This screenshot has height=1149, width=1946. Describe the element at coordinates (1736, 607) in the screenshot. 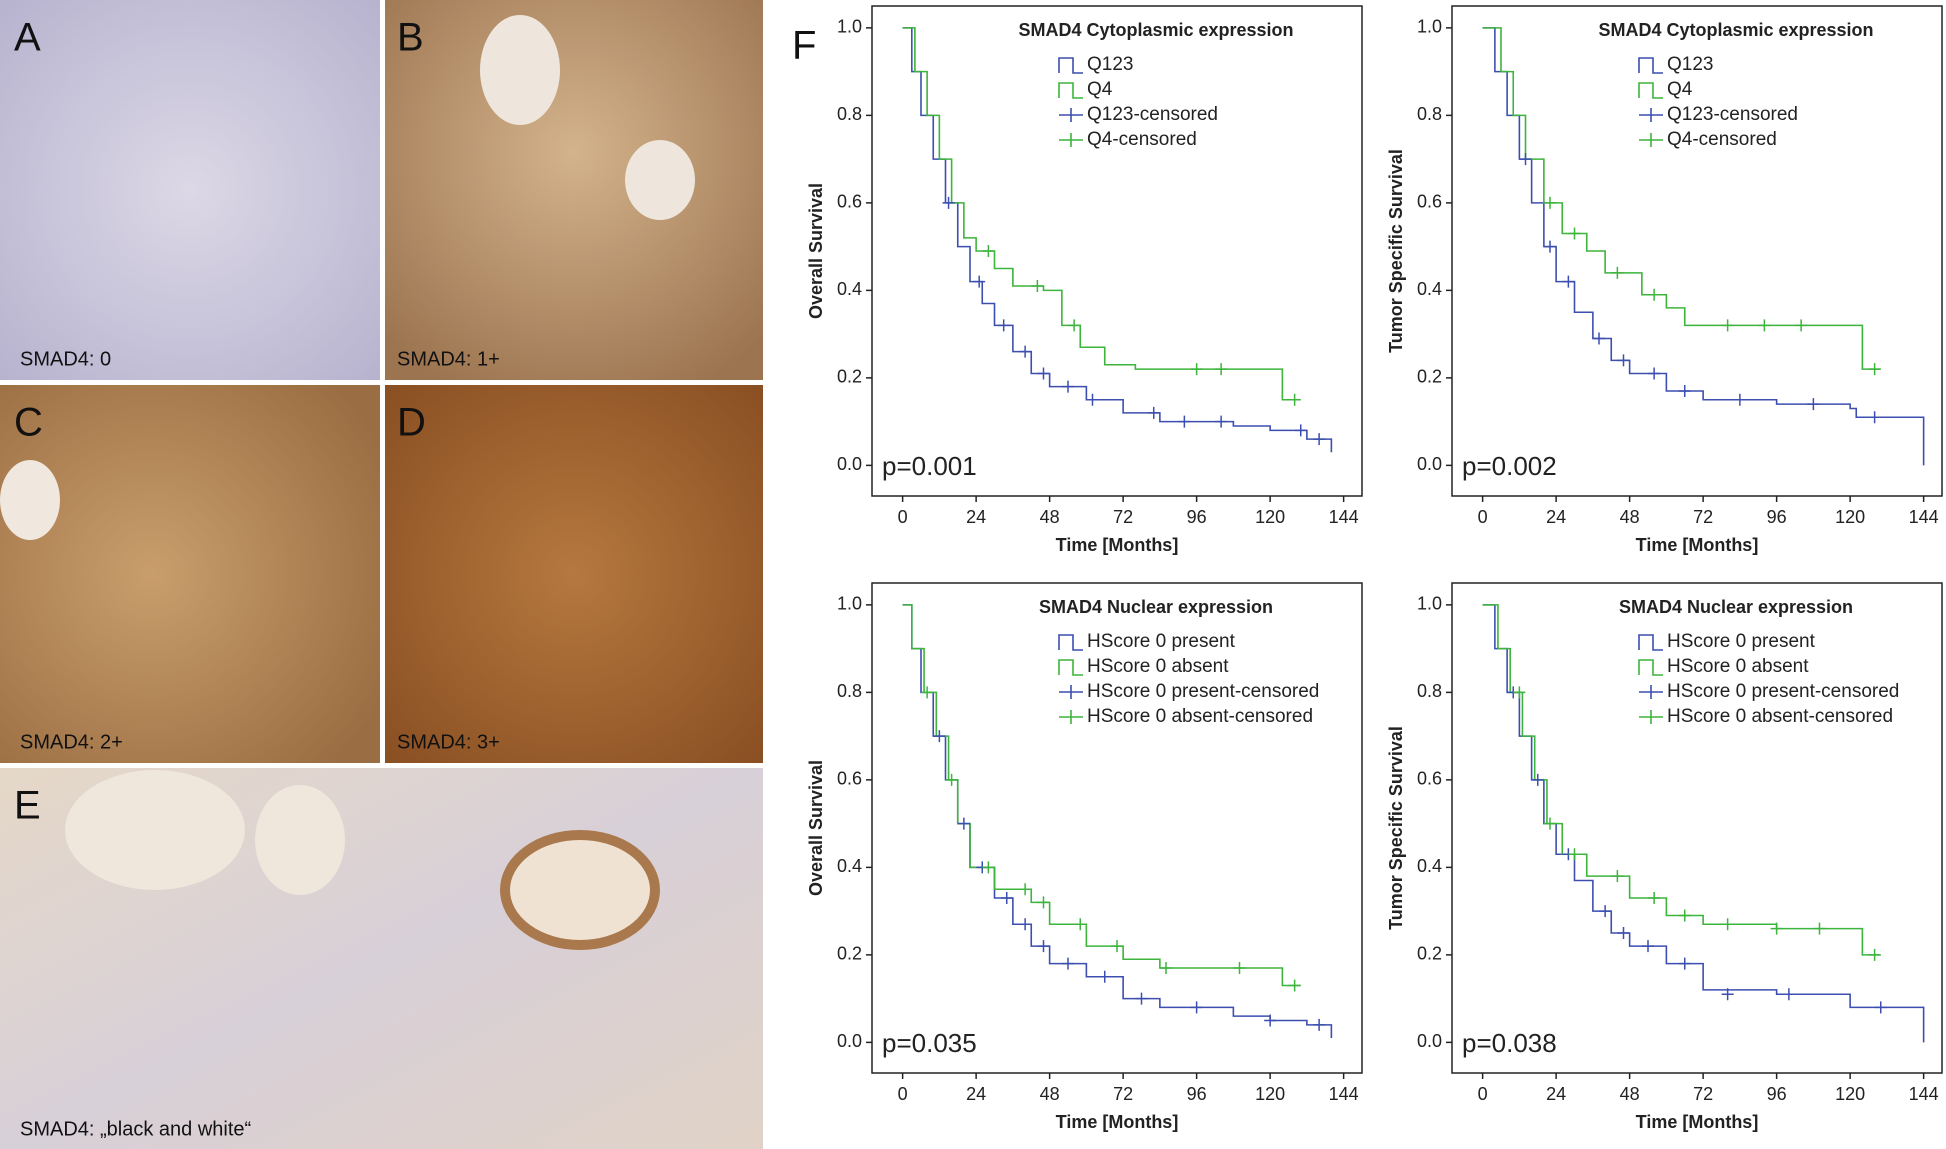

I see `legend-title: SMAD4 Nuclear expression` at that location.